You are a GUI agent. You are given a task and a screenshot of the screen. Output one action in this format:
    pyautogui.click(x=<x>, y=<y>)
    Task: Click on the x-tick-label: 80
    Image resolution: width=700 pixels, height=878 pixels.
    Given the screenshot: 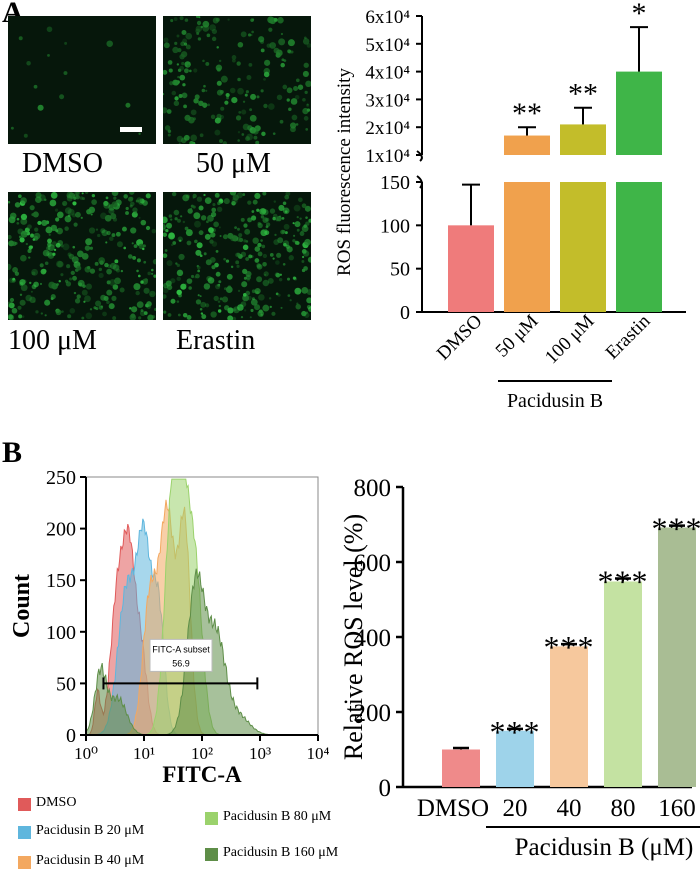 What is the action you would take?
    pyautogui.click(x=623, y=808)
    